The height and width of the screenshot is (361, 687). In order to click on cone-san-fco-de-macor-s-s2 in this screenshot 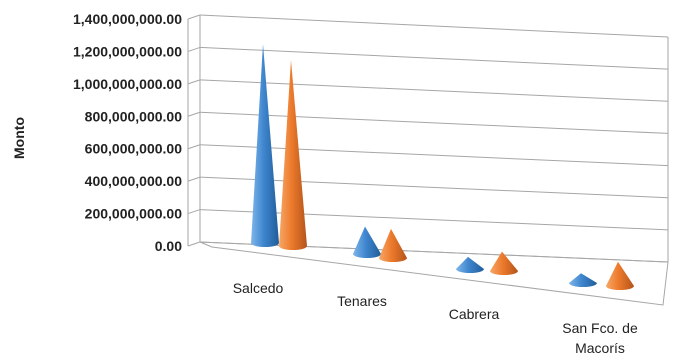, I will do `click(620, 275)`.